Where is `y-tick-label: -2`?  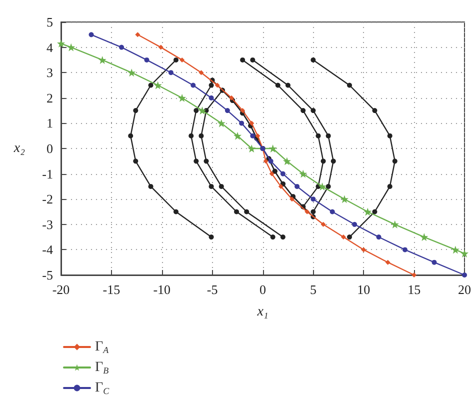 y-tick-label: -2 is located at coordinates (47, 199).